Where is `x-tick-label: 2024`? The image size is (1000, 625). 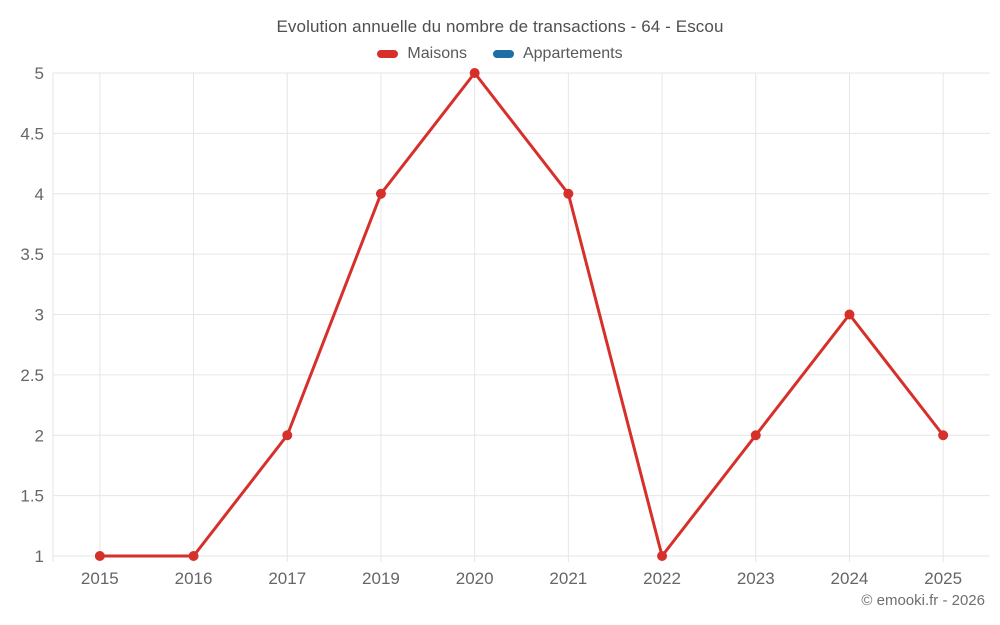
x-tick-label: 2024 is located at coordinates (850, 578).